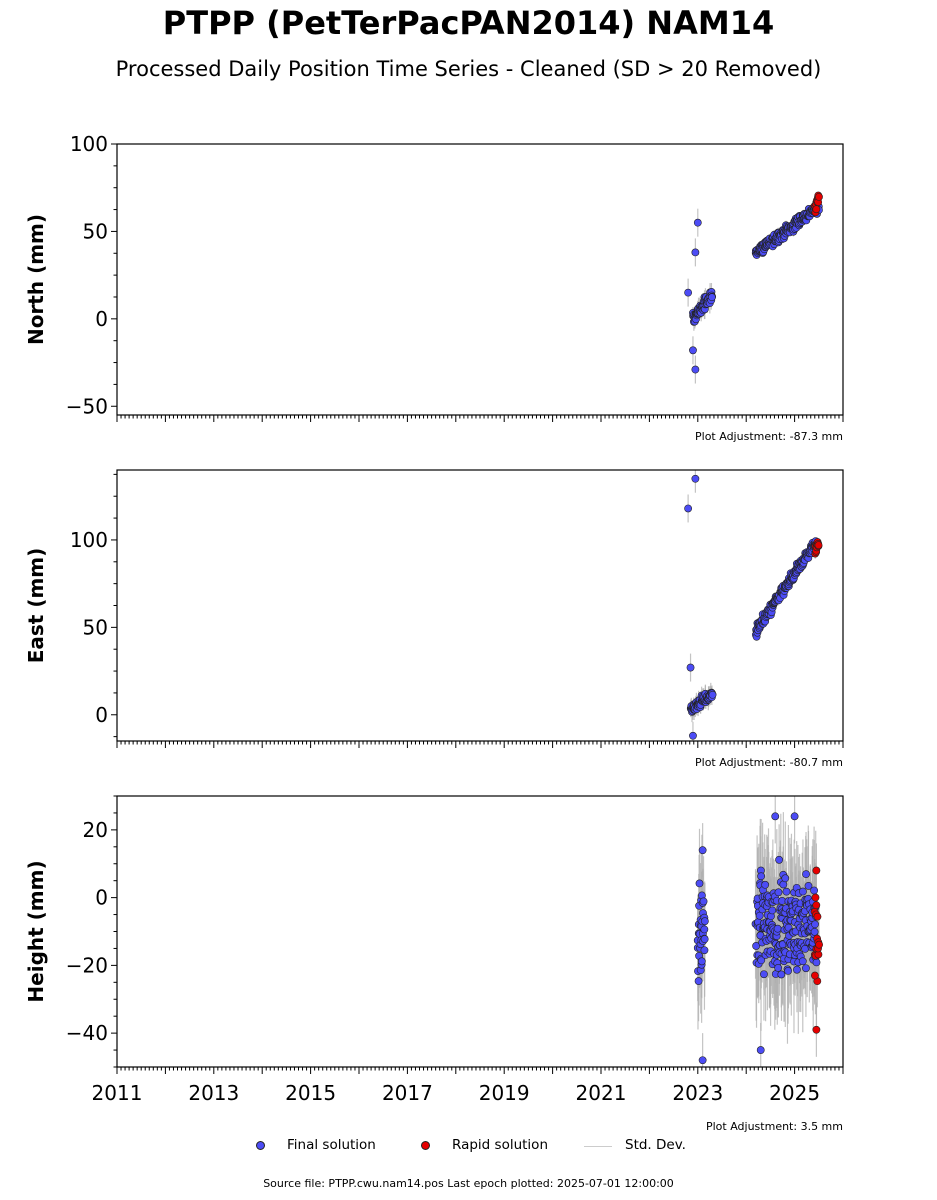 Image resolution: width=937 pixels, height=1200 pixels. I want to click on legend-stddev-label: Std. Dev., so click(655, 1145).